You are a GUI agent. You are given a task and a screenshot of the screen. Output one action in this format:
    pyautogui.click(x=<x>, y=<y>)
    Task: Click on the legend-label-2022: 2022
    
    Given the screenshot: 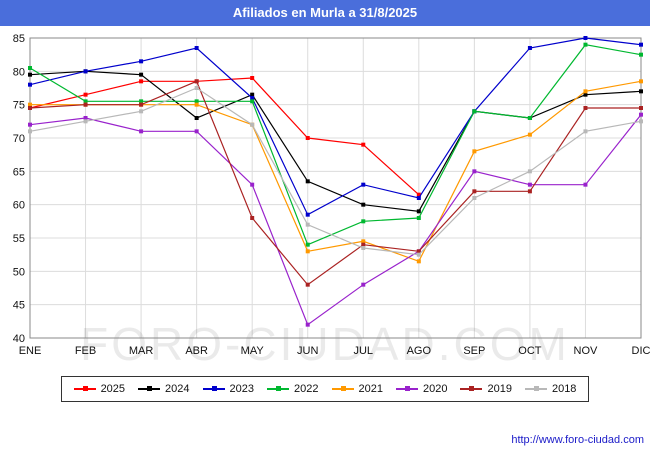 What is the action you would take?
    pyautogui.click(x=306, y=389)
    